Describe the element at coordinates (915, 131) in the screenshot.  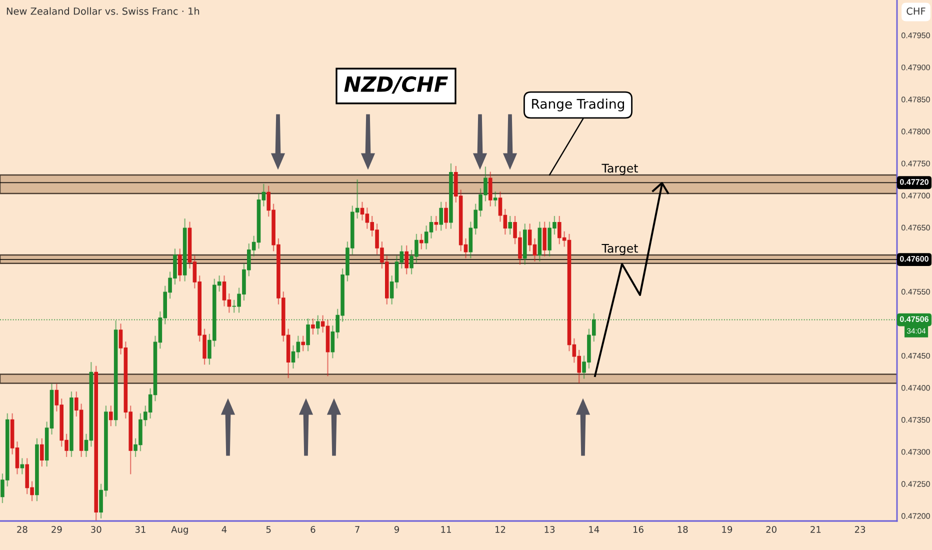
I see `y-tick-label: 0.47800` at that location.